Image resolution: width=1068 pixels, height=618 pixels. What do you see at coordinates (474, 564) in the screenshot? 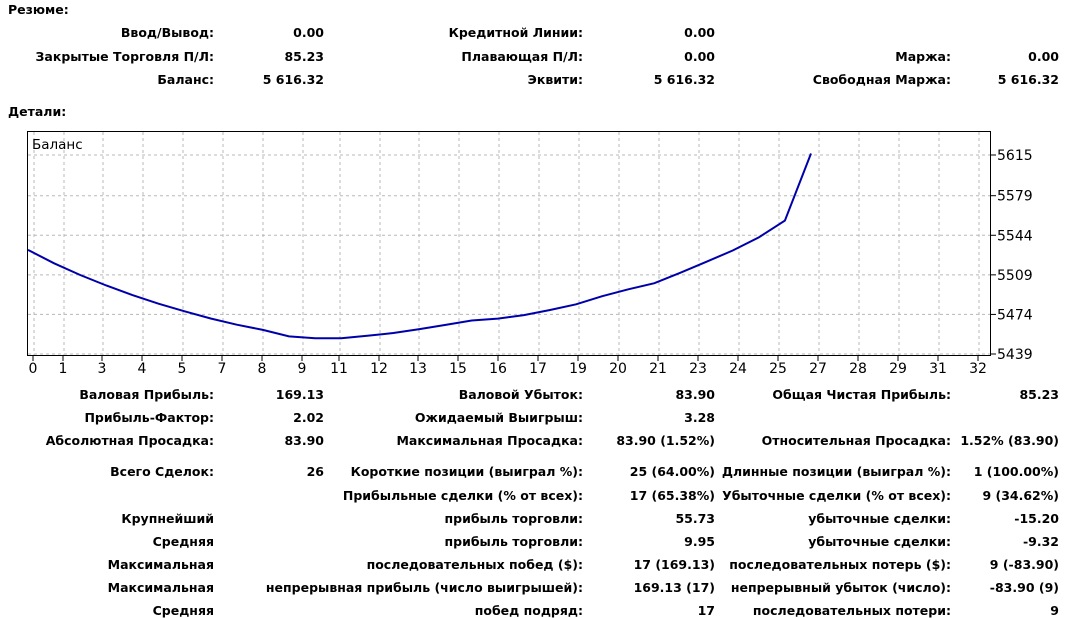
I see `stats-item-label: последовательных побед ($):` at bounding box center [474, 564].